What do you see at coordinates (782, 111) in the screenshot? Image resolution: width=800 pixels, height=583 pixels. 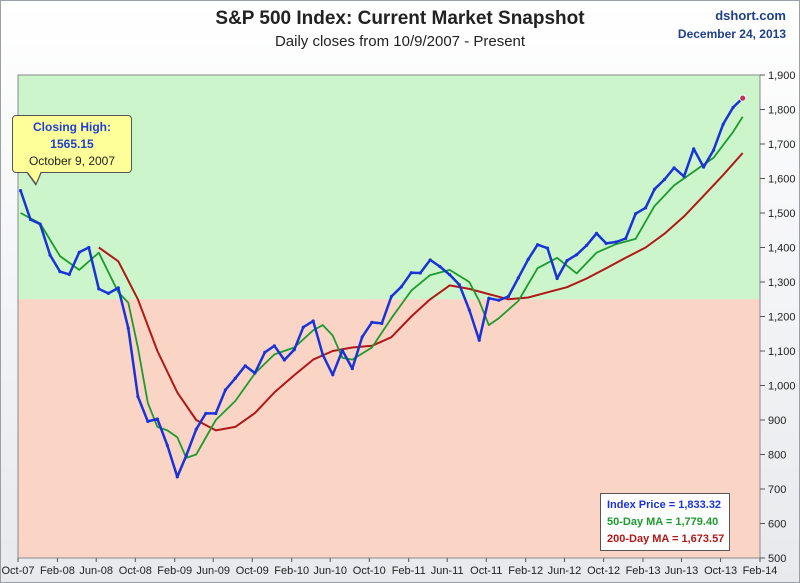 I see `y-tick-label: 1,800` at bounding box center [782, 111].